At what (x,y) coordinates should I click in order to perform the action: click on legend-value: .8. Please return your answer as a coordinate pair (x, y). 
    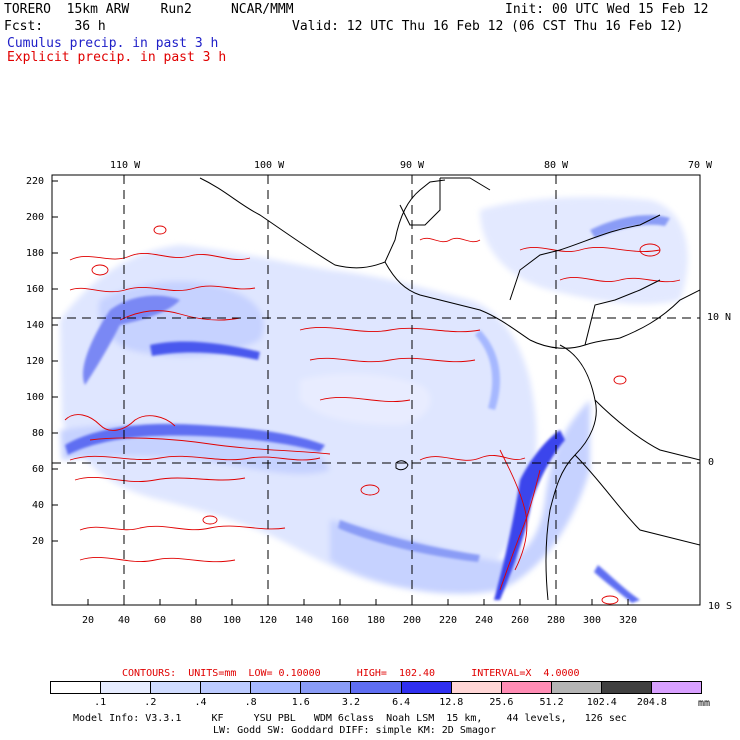
    Looking at the image, I should click on (250, 702).